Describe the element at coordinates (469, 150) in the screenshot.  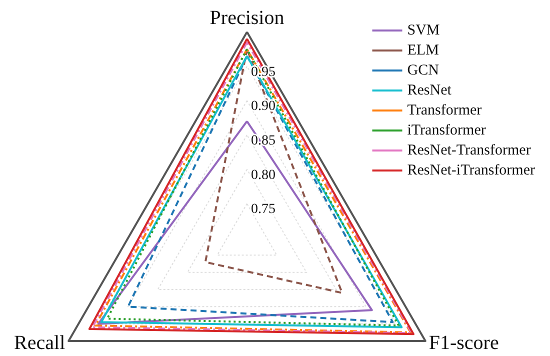
I see `legend-label: ResNet-Transformer` at that location.